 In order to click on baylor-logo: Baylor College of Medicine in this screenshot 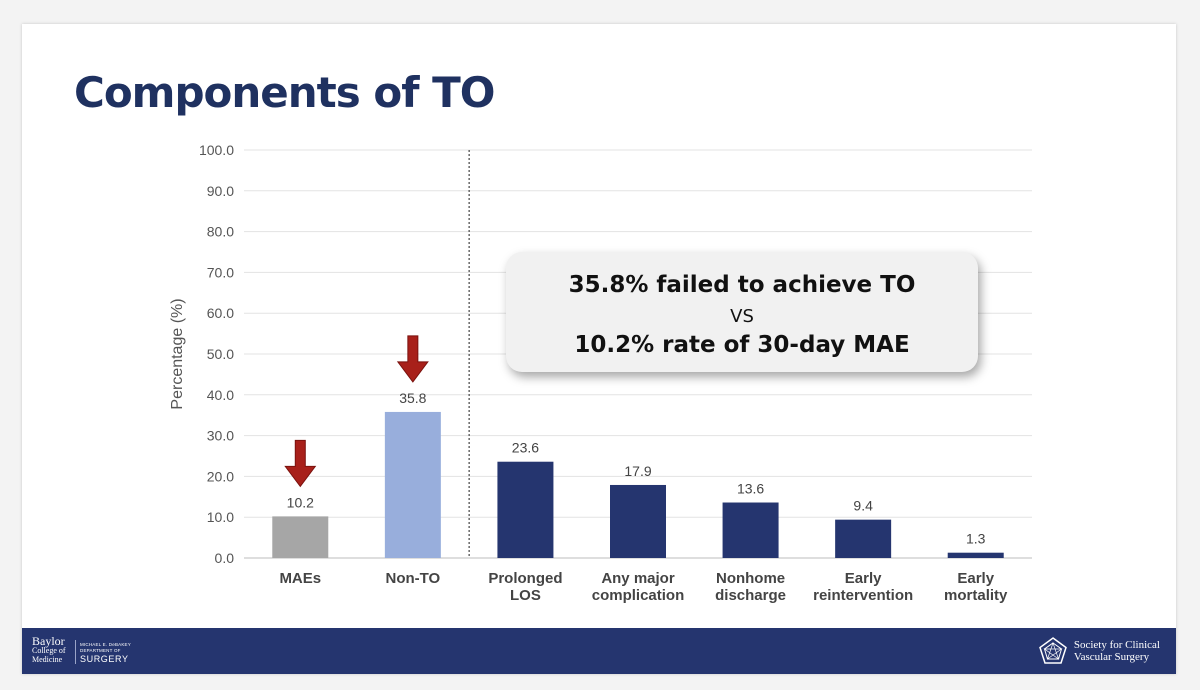, I will do `click(49, 649)`.